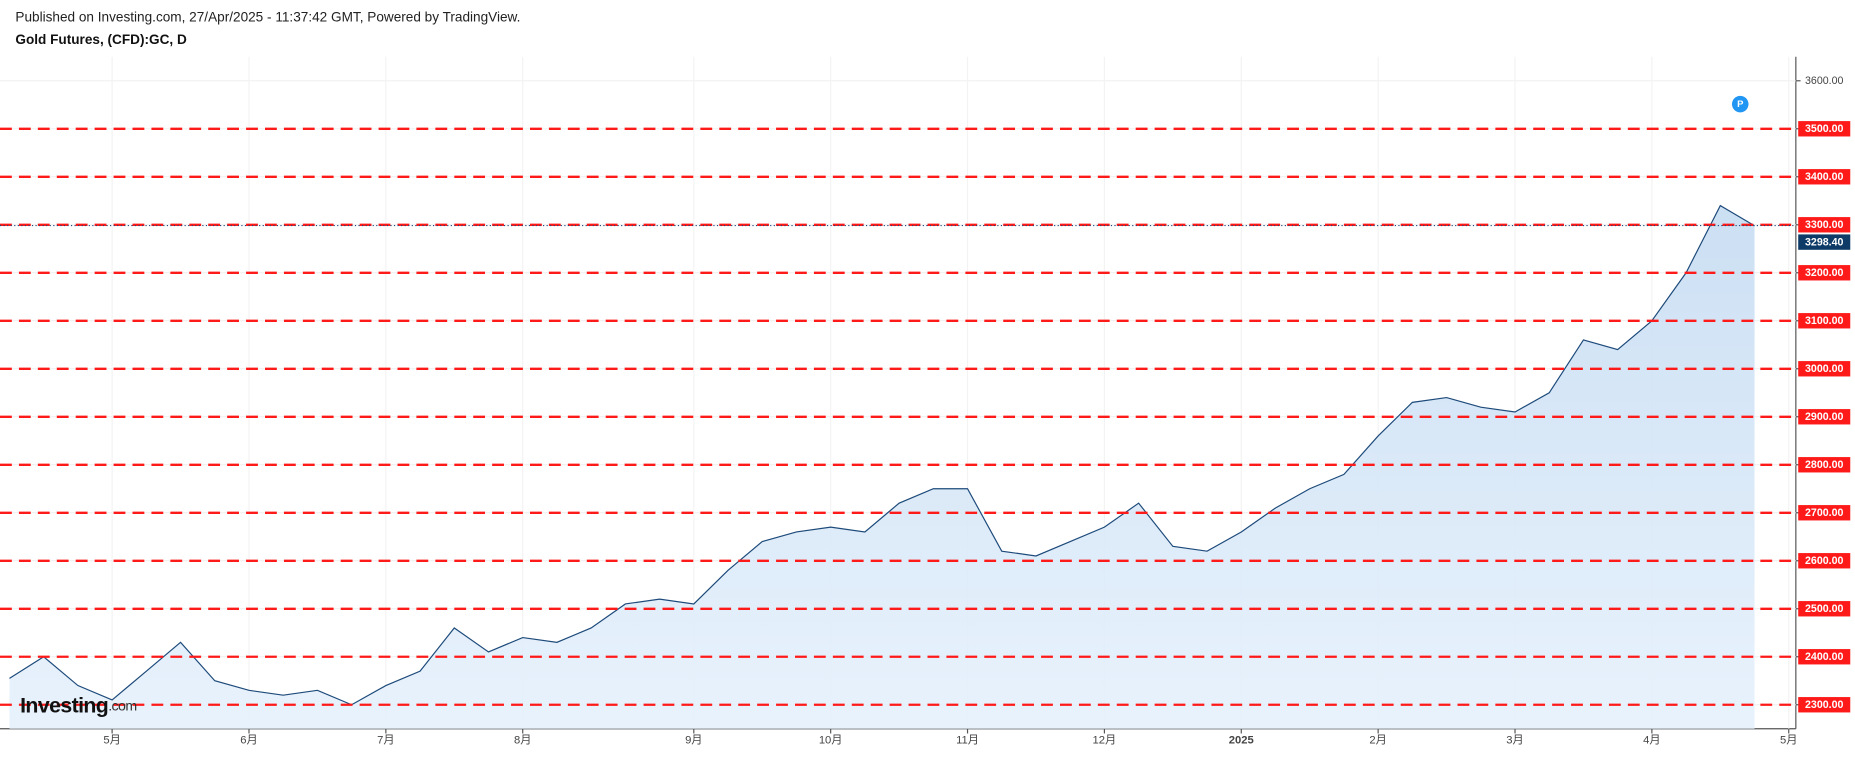 The image size is (1855, 758). What do you see at coordinates (522, 741) in the screenshot?
I see `x-tick-label: 8月` at bounding box center [522, 741].